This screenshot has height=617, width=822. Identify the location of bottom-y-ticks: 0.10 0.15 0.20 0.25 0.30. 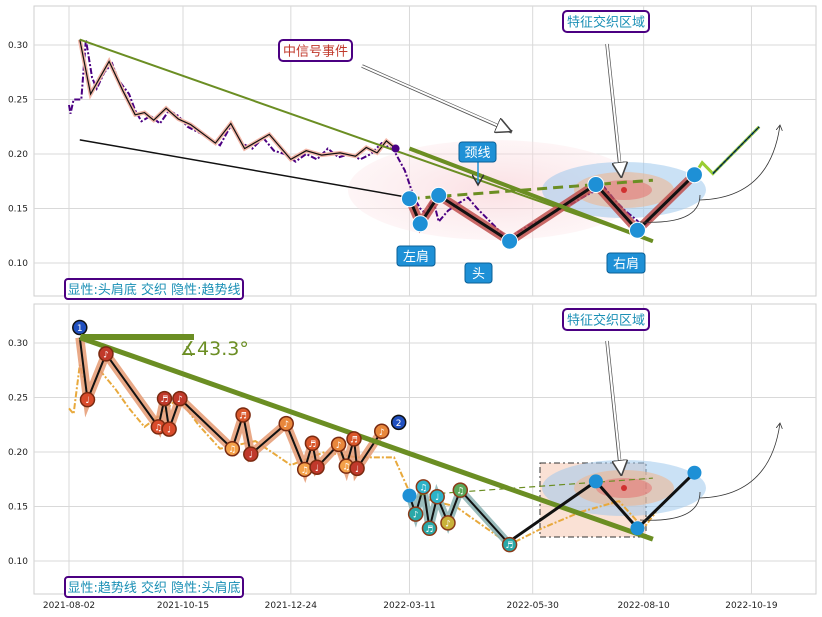
(18, 453).